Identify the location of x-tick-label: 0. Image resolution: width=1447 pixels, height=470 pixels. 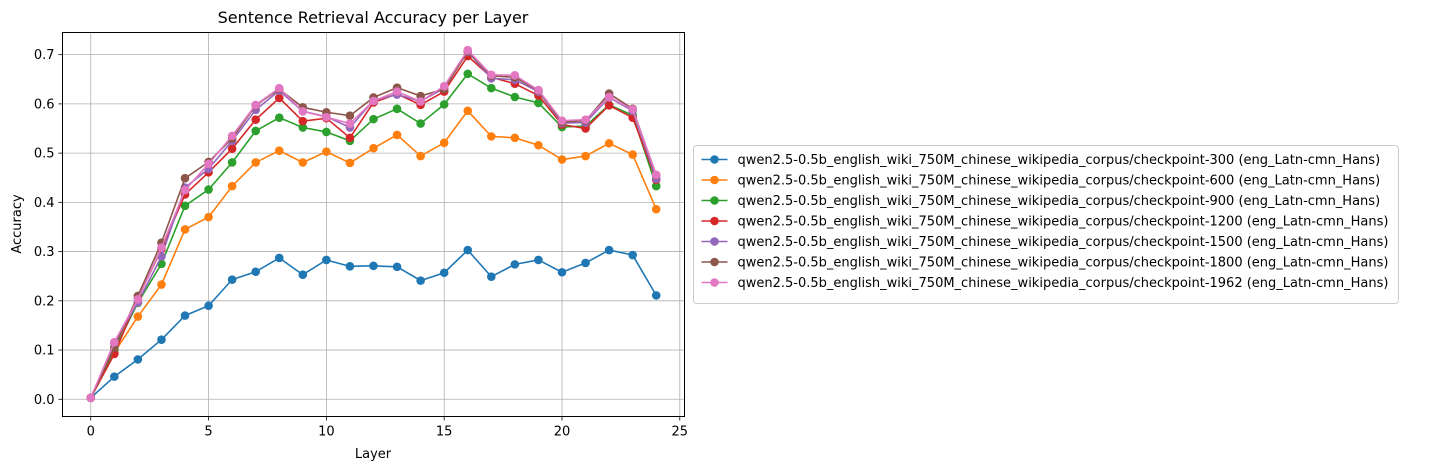
(91, 432).